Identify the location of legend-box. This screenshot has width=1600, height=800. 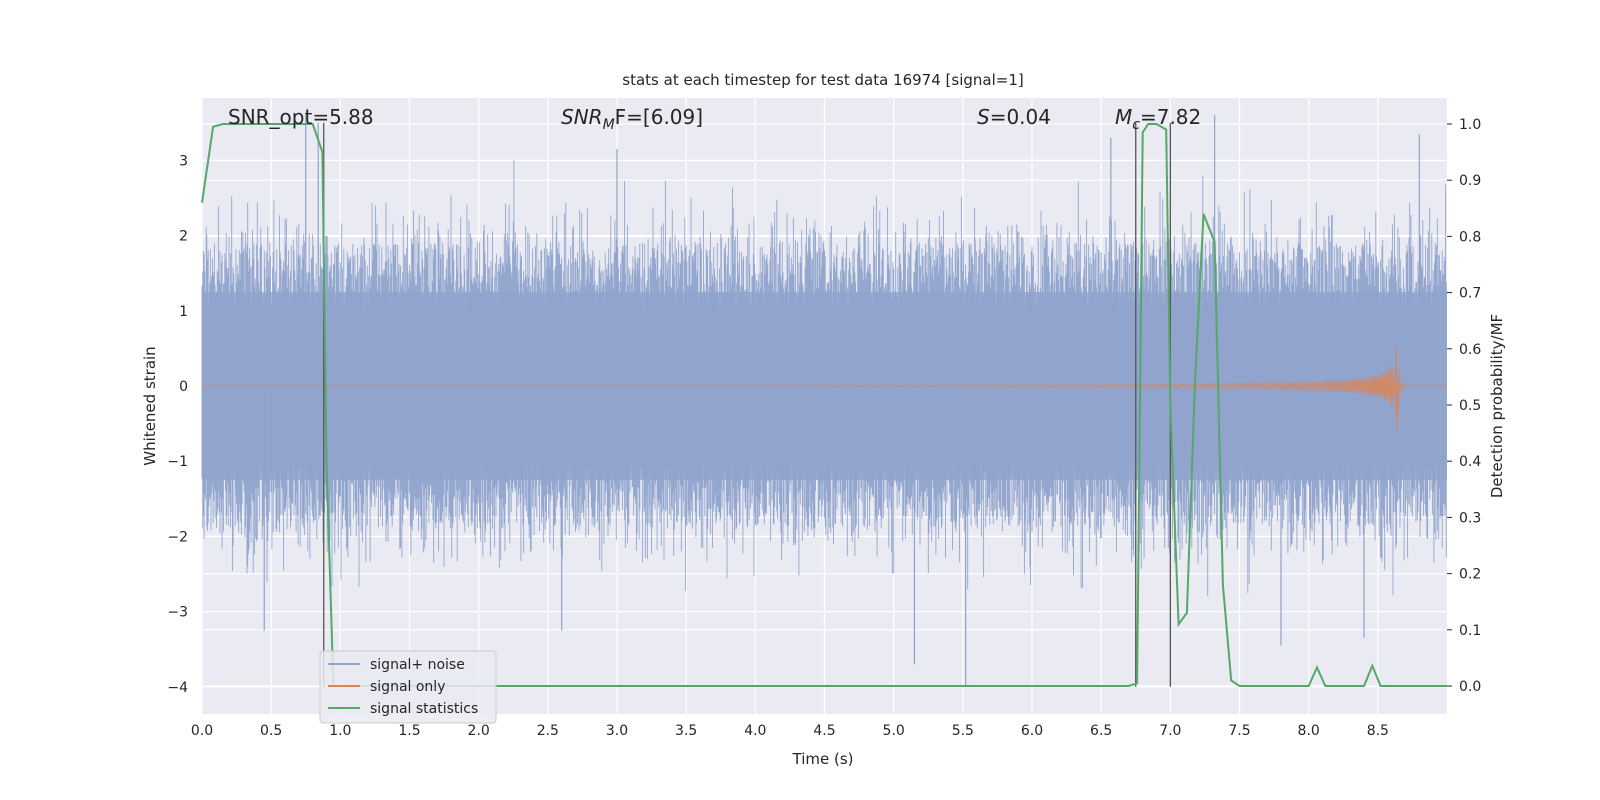
(408, 687).